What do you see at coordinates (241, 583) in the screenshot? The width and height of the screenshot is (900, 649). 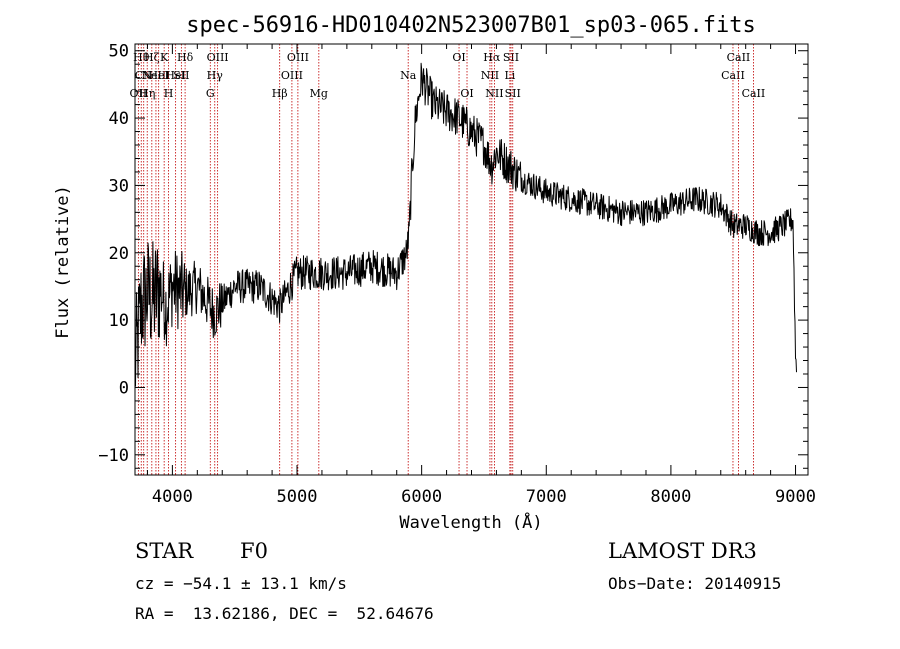 I see `redshift-cz: cz = −54.1 ± 13.1 km/s` at bounding box center [241, 583].